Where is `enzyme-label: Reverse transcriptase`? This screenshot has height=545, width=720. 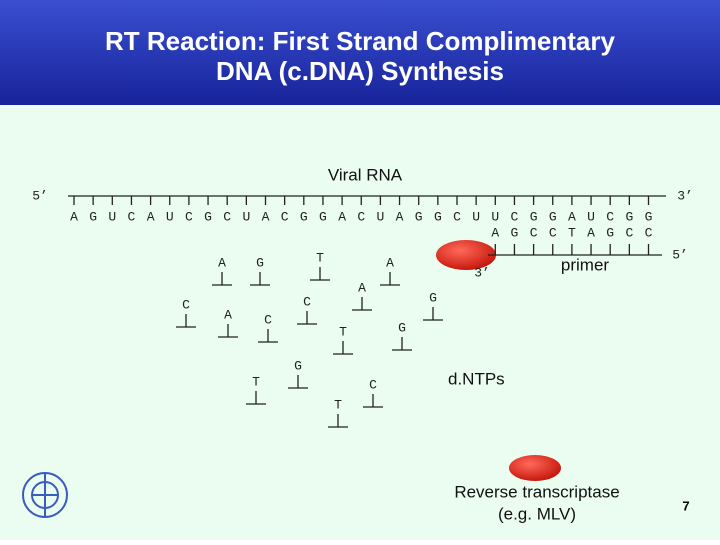 enzyme-label: Reverse transcriptase is located at coordinates (536, 491).